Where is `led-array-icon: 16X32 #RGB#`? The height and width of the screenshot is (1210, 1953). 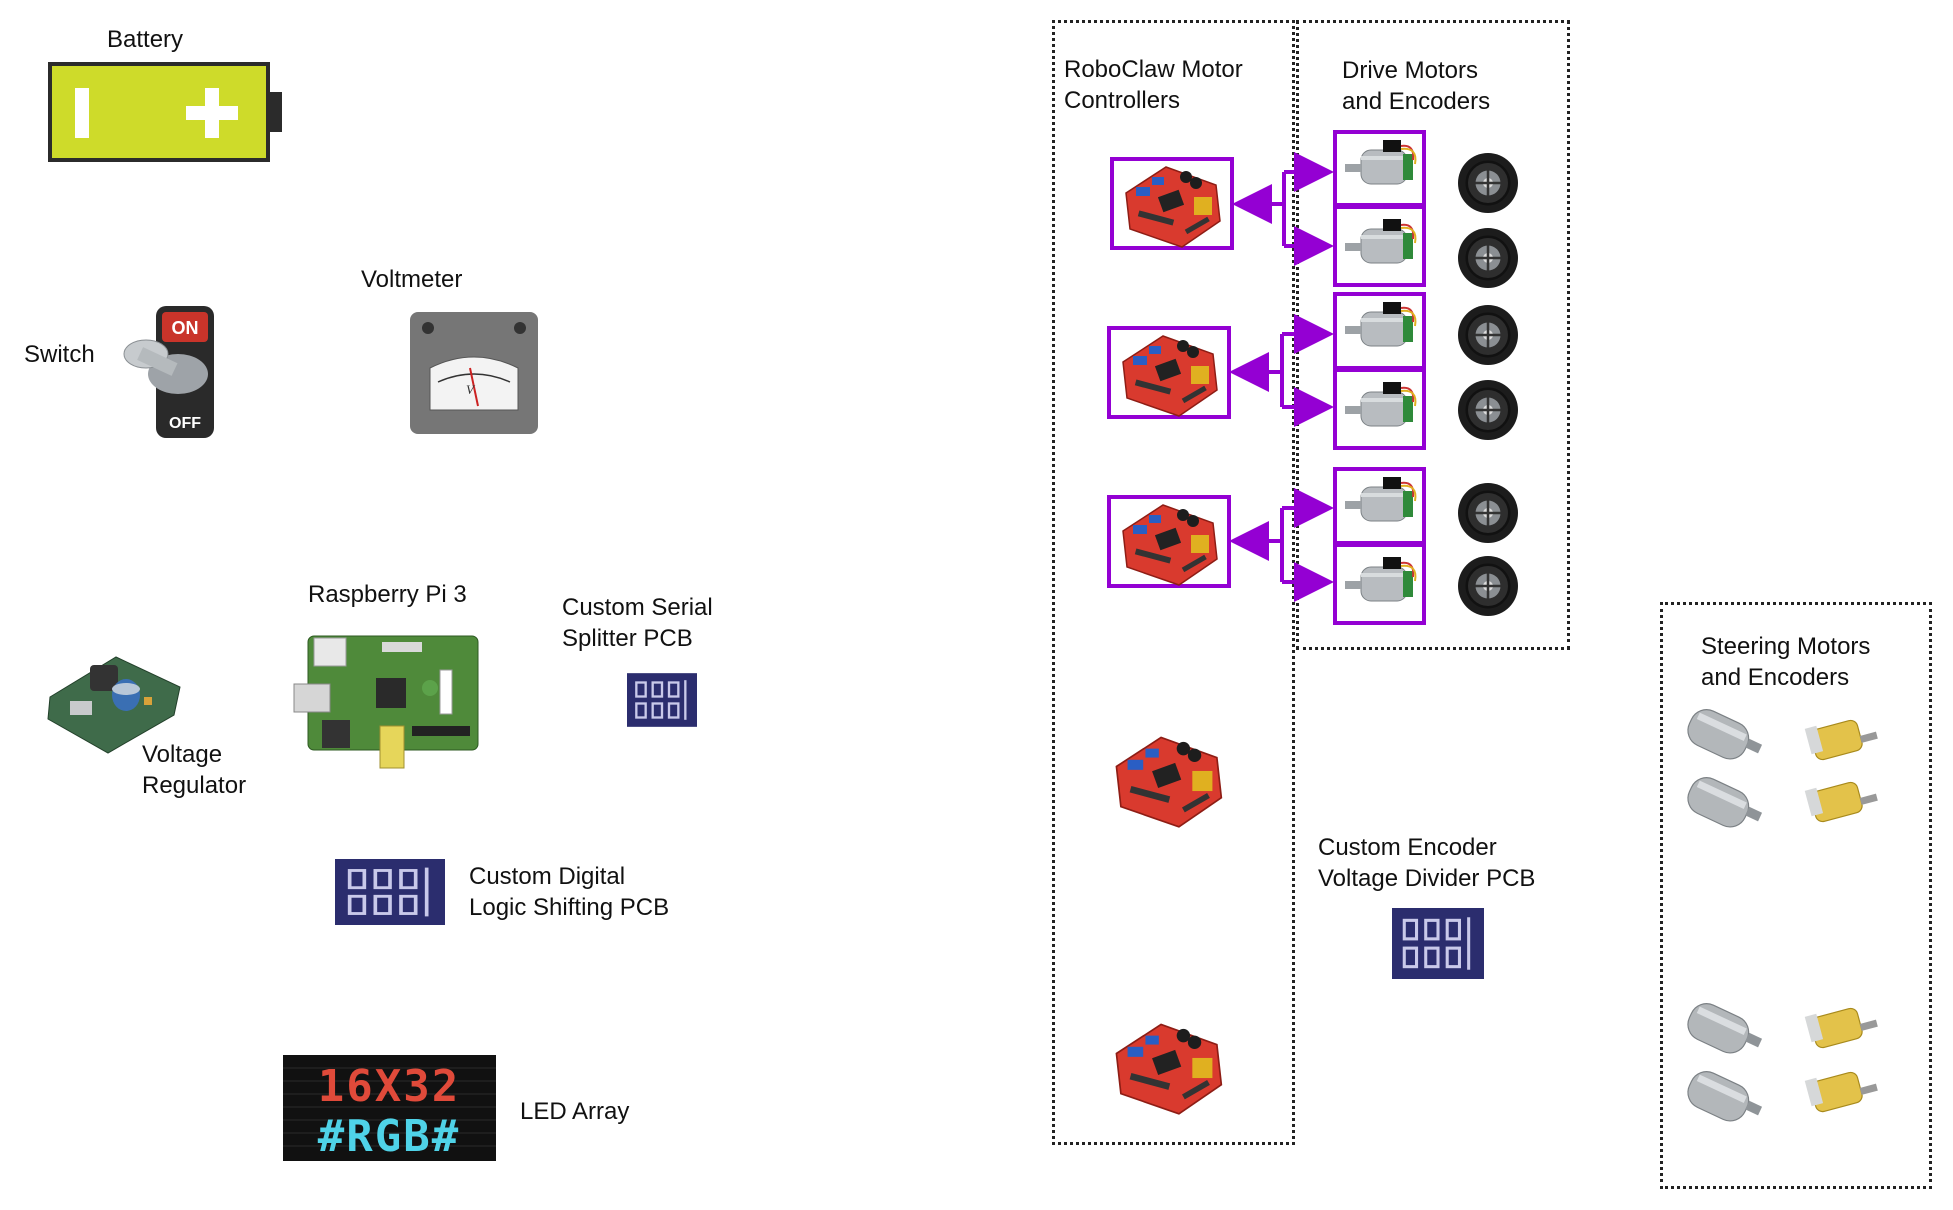 led-array-icon: 16X32 #RGB# is located at coordinates (389, 1108).